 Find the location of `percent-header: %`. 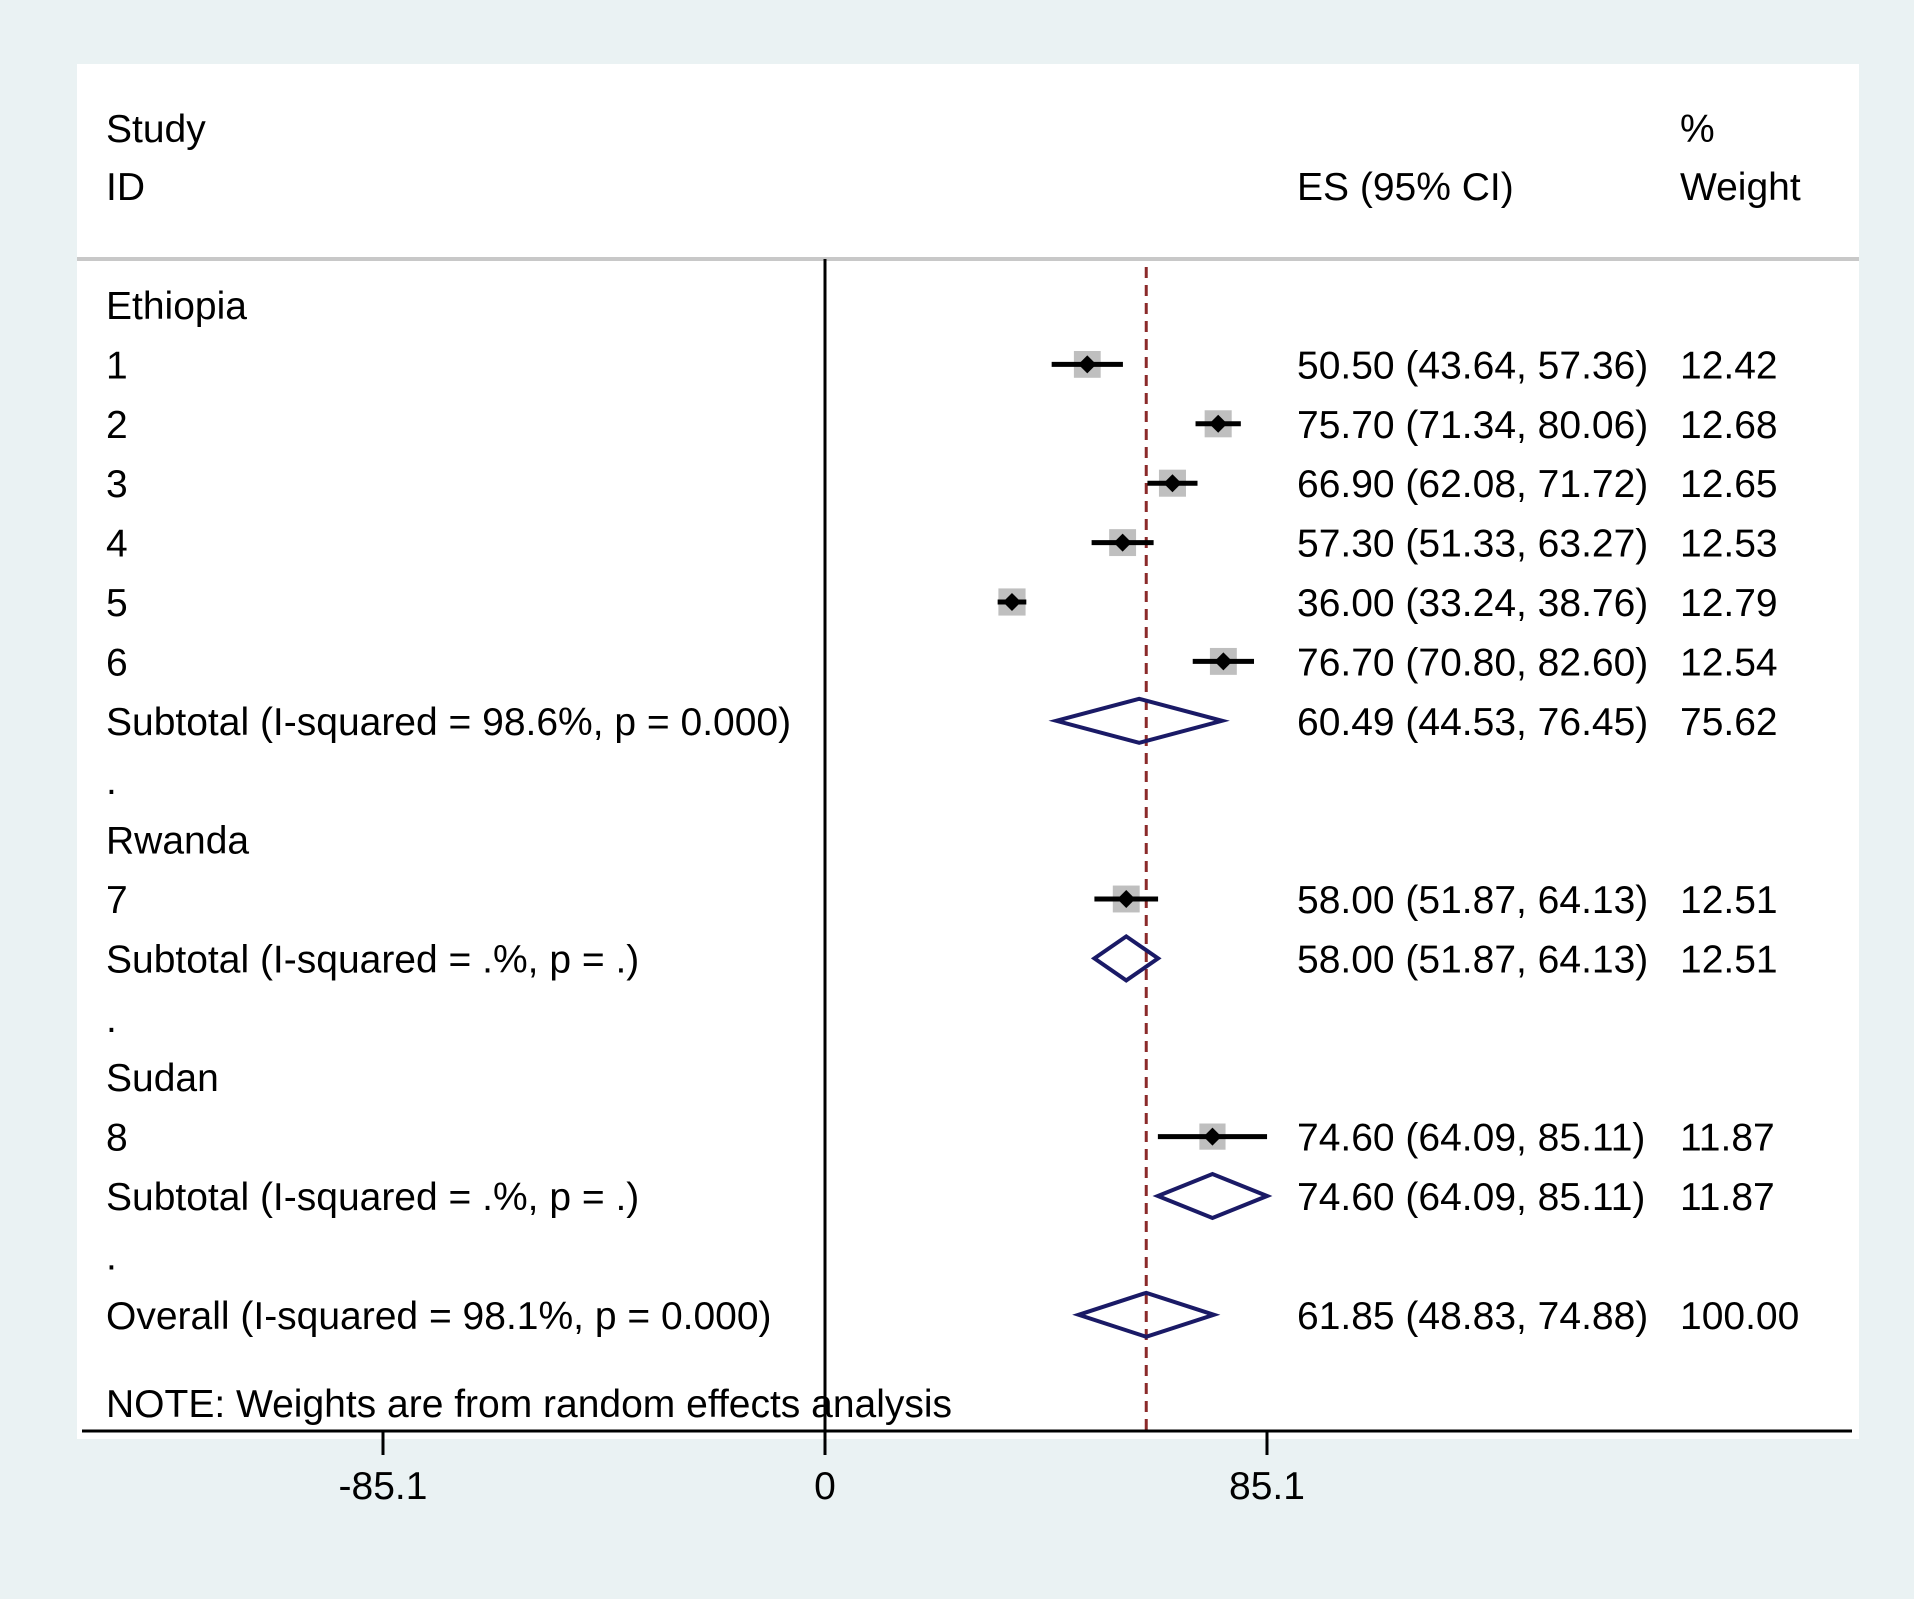

percent-header: % is located at coordinates (1697, 129).